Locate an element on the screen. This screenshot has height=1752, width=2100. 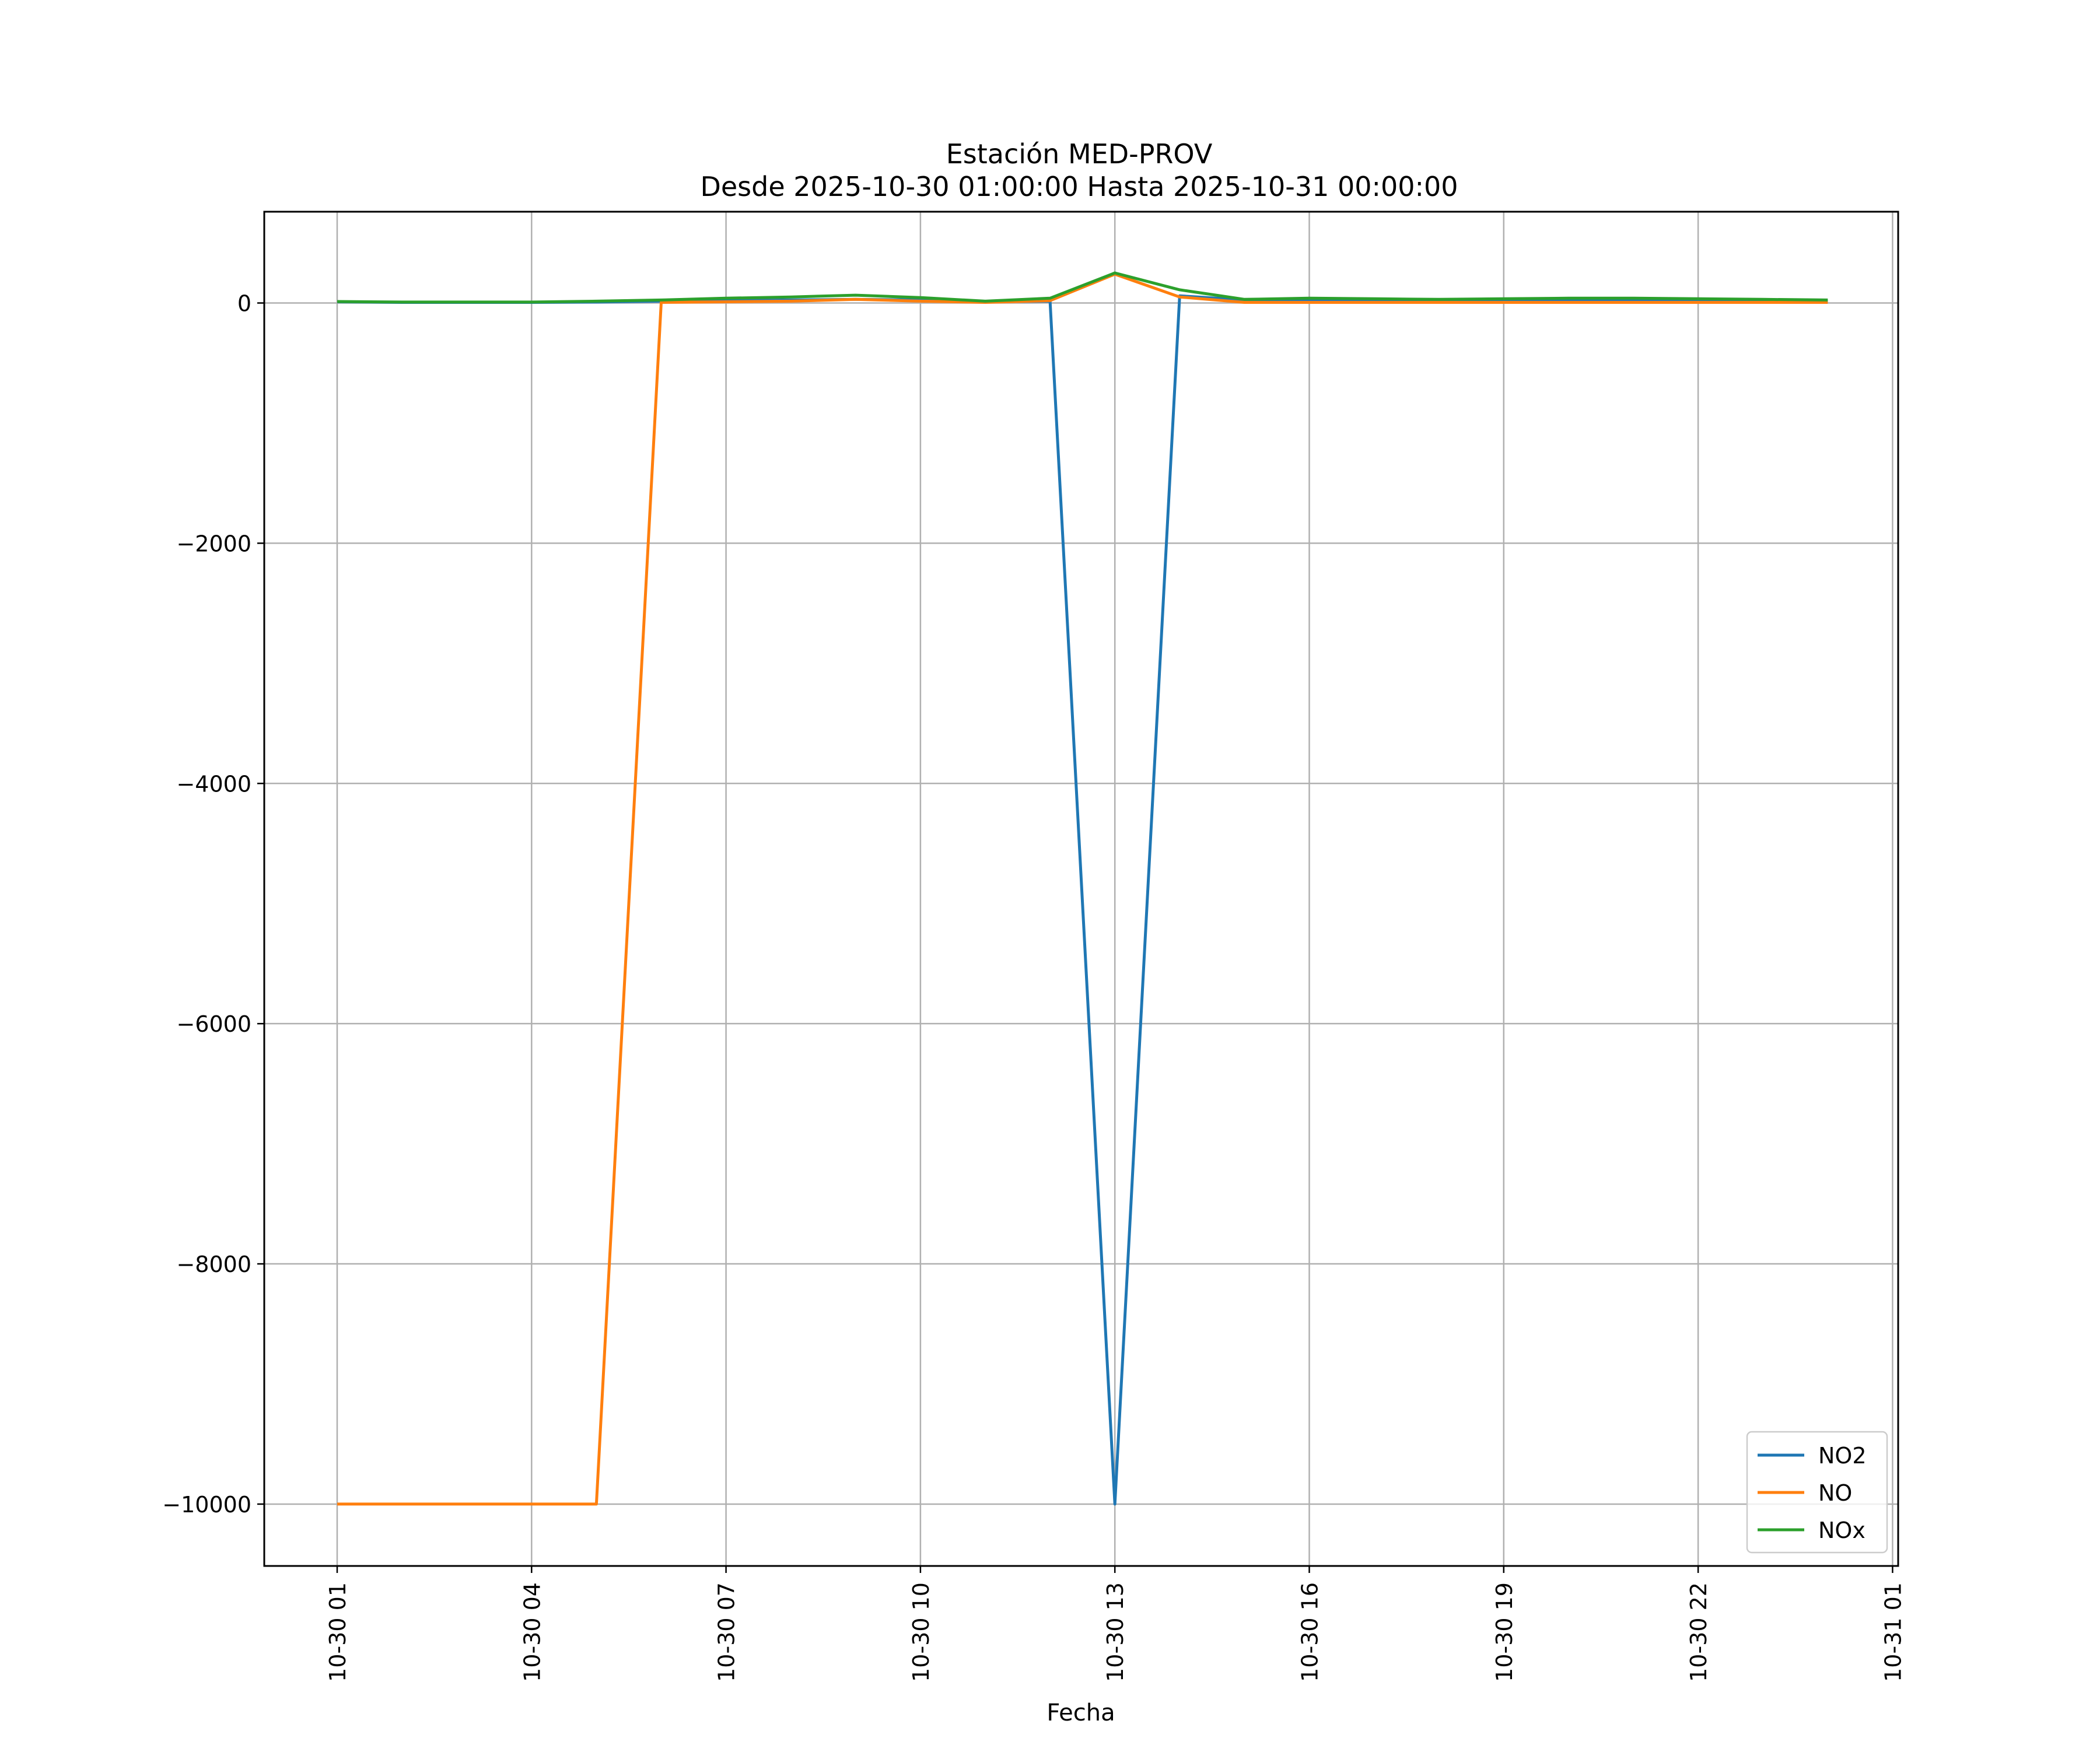
x-tick-label: 10-30 22 is located at coordinates (1699, 1632).